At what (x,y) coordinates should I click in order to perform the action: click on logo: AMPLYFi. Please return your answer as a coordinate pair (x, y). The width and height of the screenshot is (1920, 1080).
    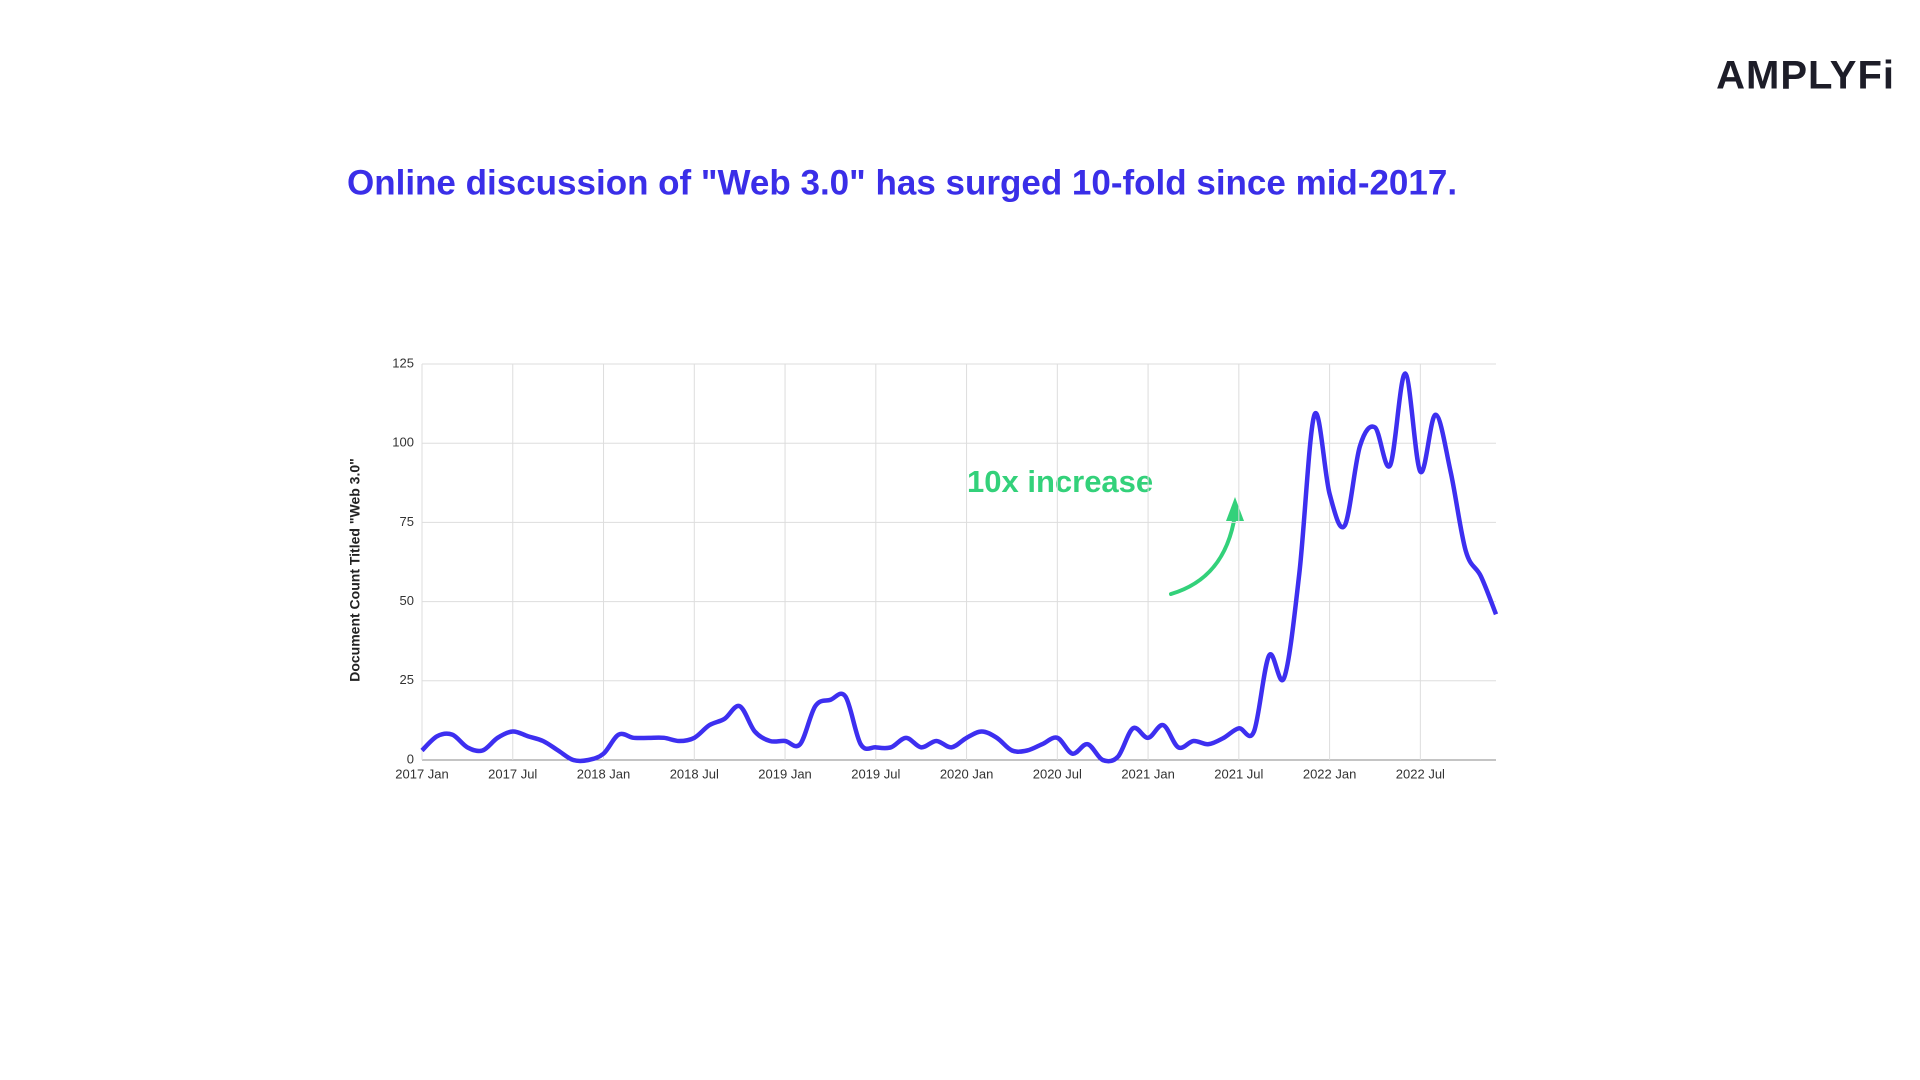
    Looking at the image, I should click on (1805, 76).